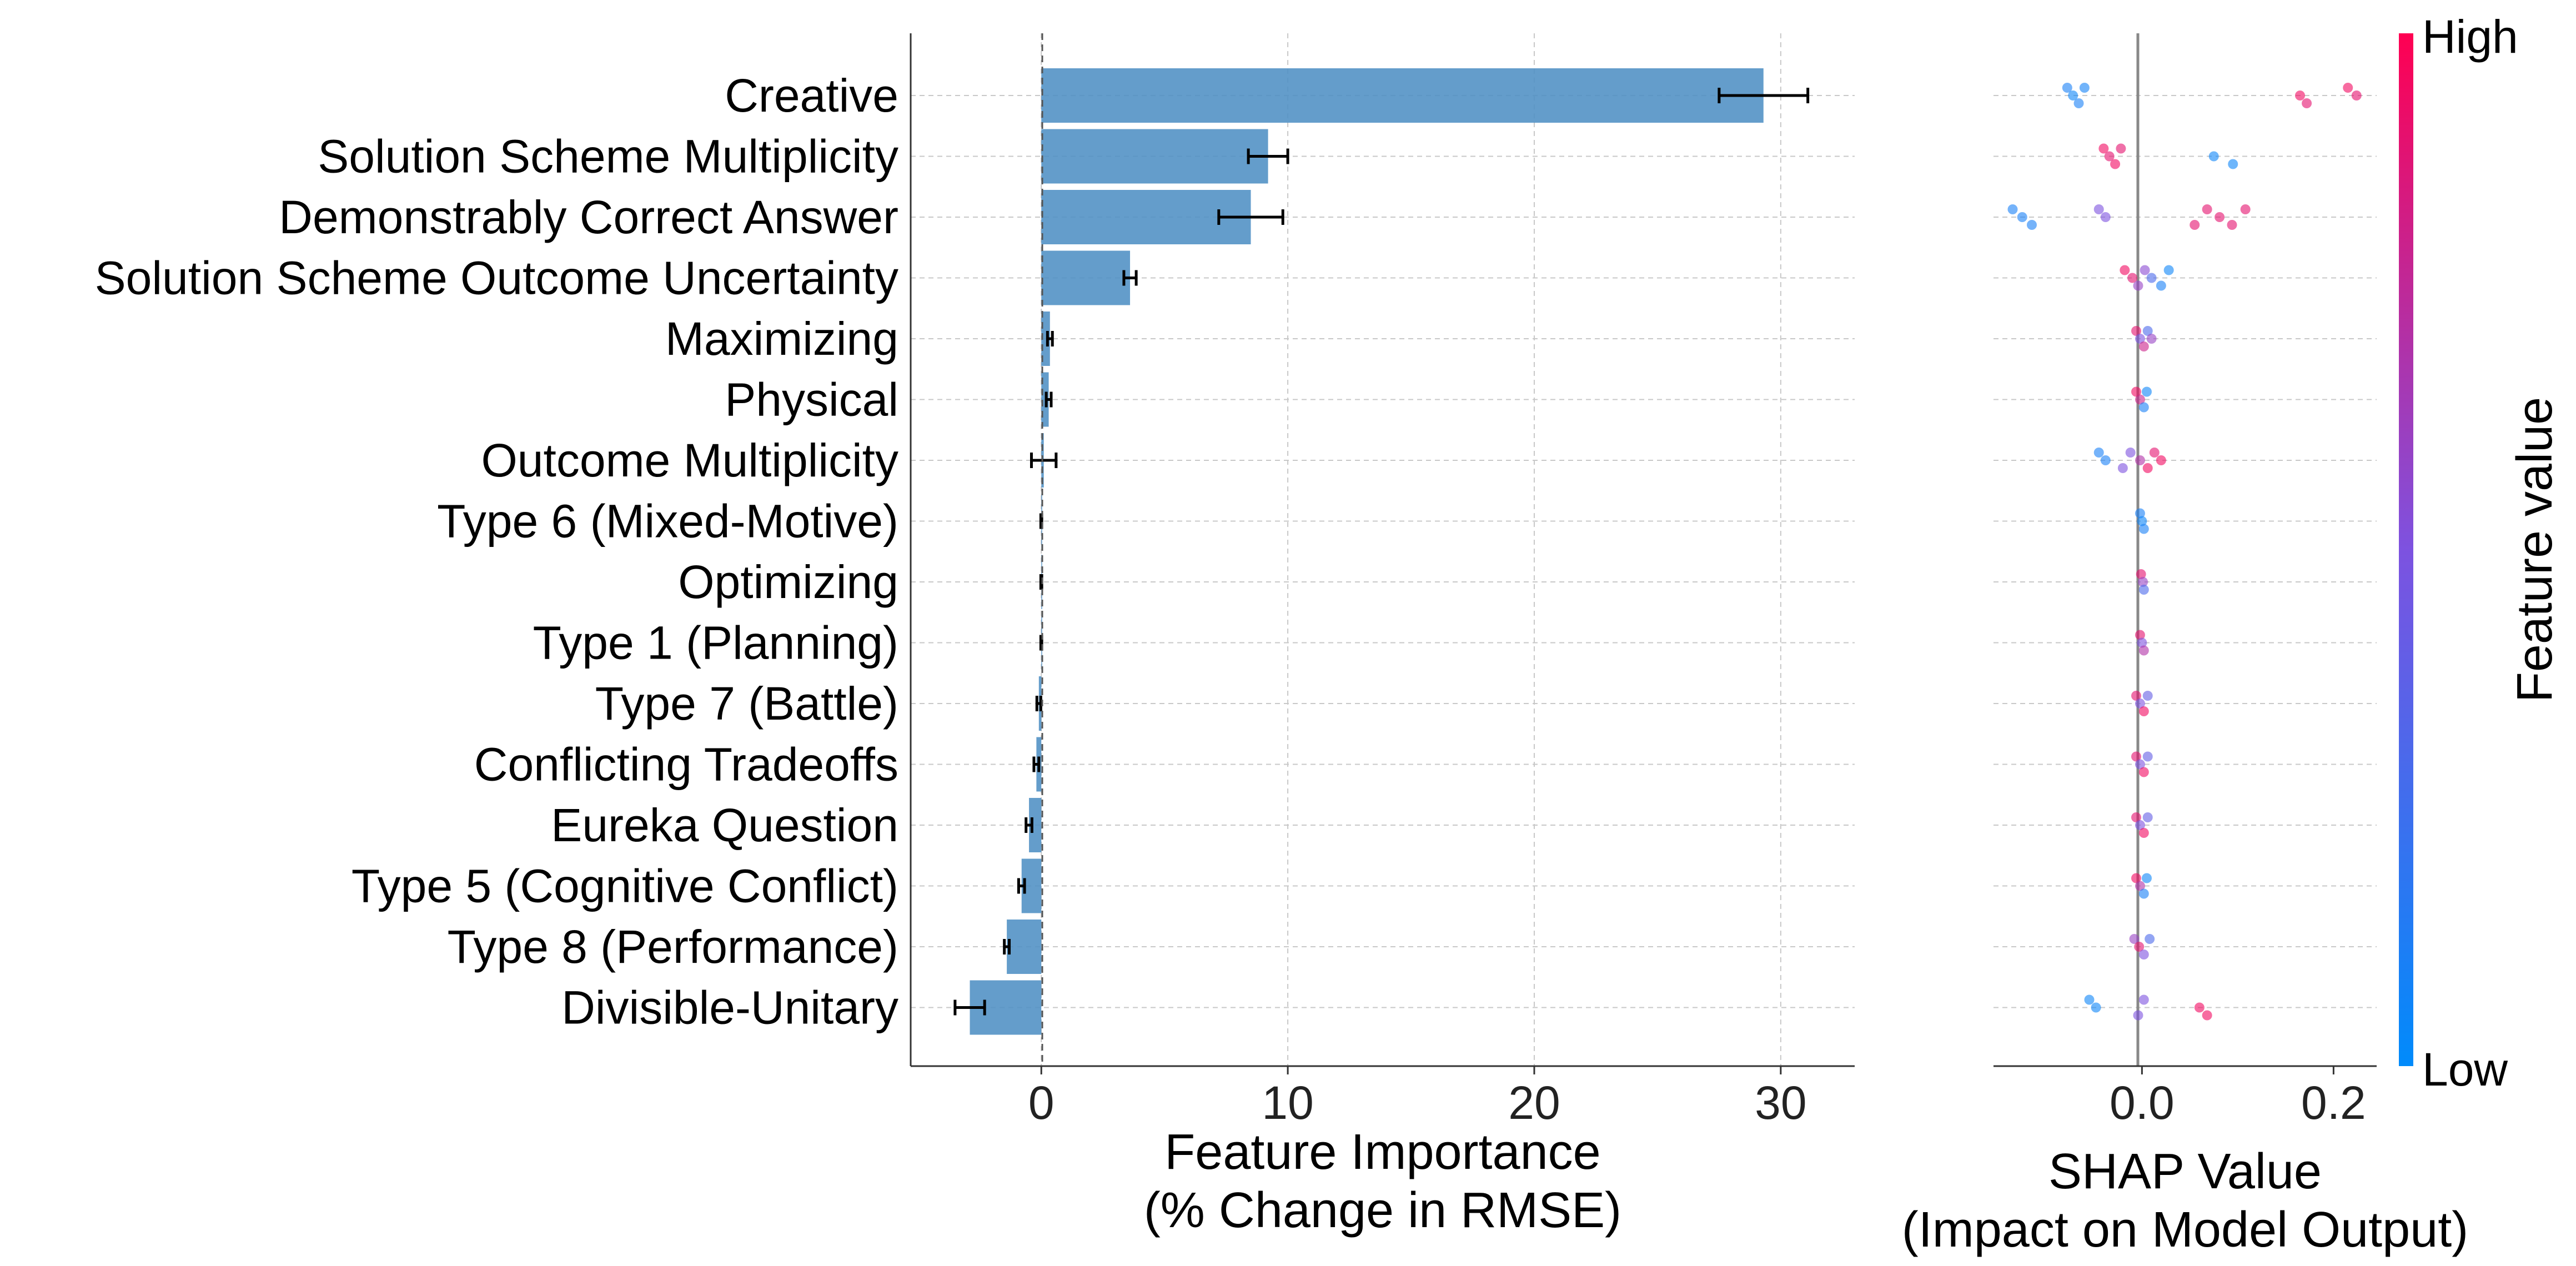 Image resolution: width=2576 pixels, height=1266 pixels. I want to click on category-label: Maximizing, so click(781, 339).